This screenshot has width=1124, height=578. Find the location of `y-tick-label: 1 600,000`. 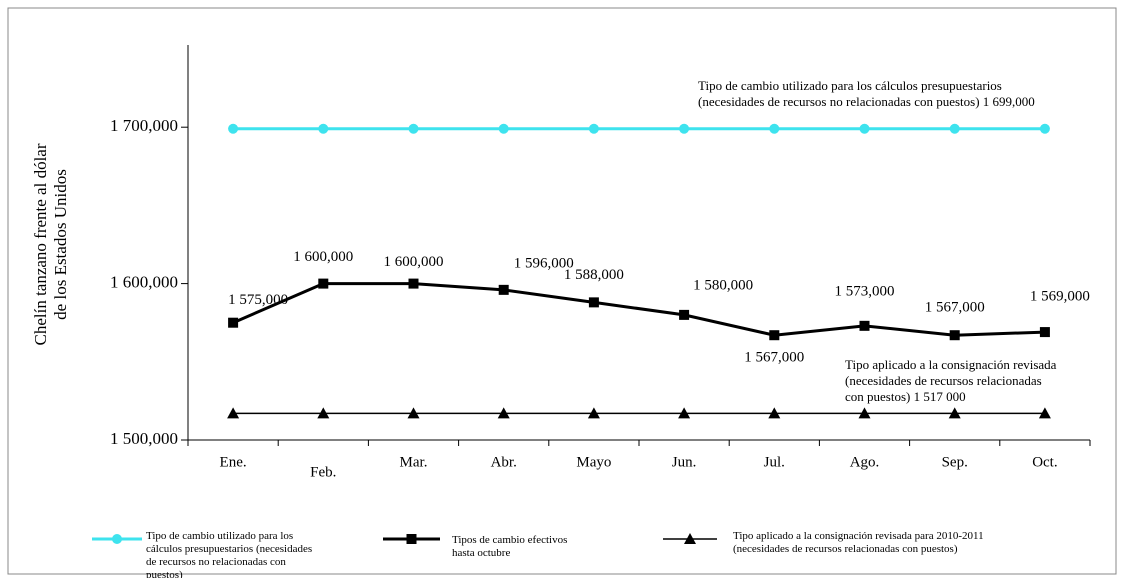

y-tick-label: 1 600,000 is located at coordinates (144, 282).